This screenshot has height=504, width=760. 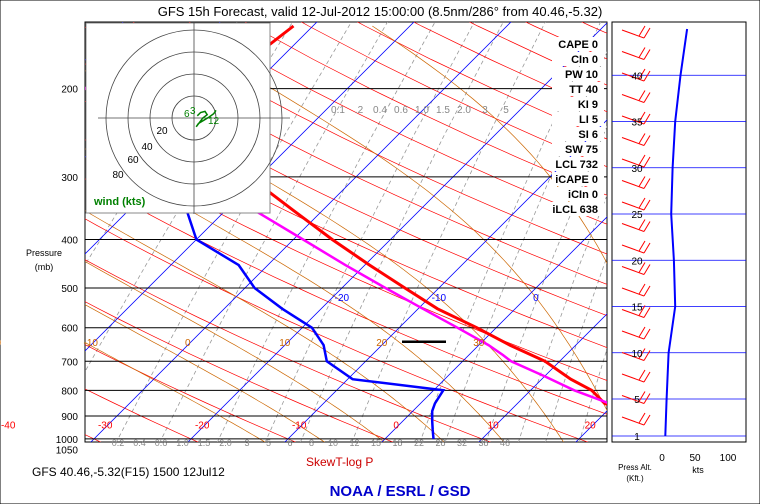 What do you see at coordinates (118, 175) in the screenshot?
I see `hodograph-ring-label: 80` at bounding box center [118, 175].